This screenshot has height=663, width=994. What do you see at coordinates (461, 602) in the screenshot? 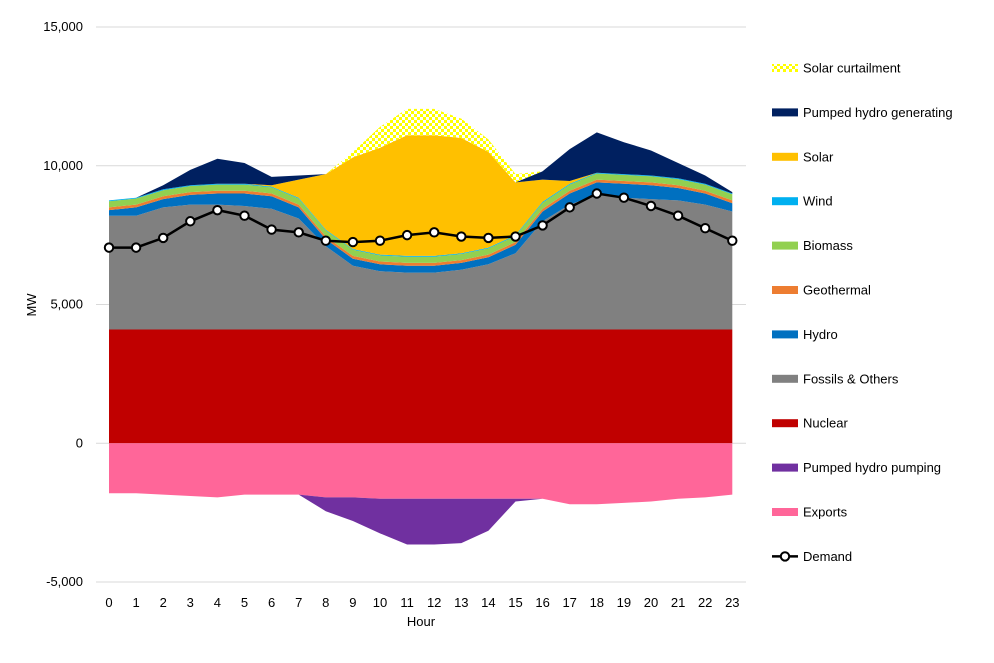
I see `x-tick-label: 13` at bounding box center [461, 602].